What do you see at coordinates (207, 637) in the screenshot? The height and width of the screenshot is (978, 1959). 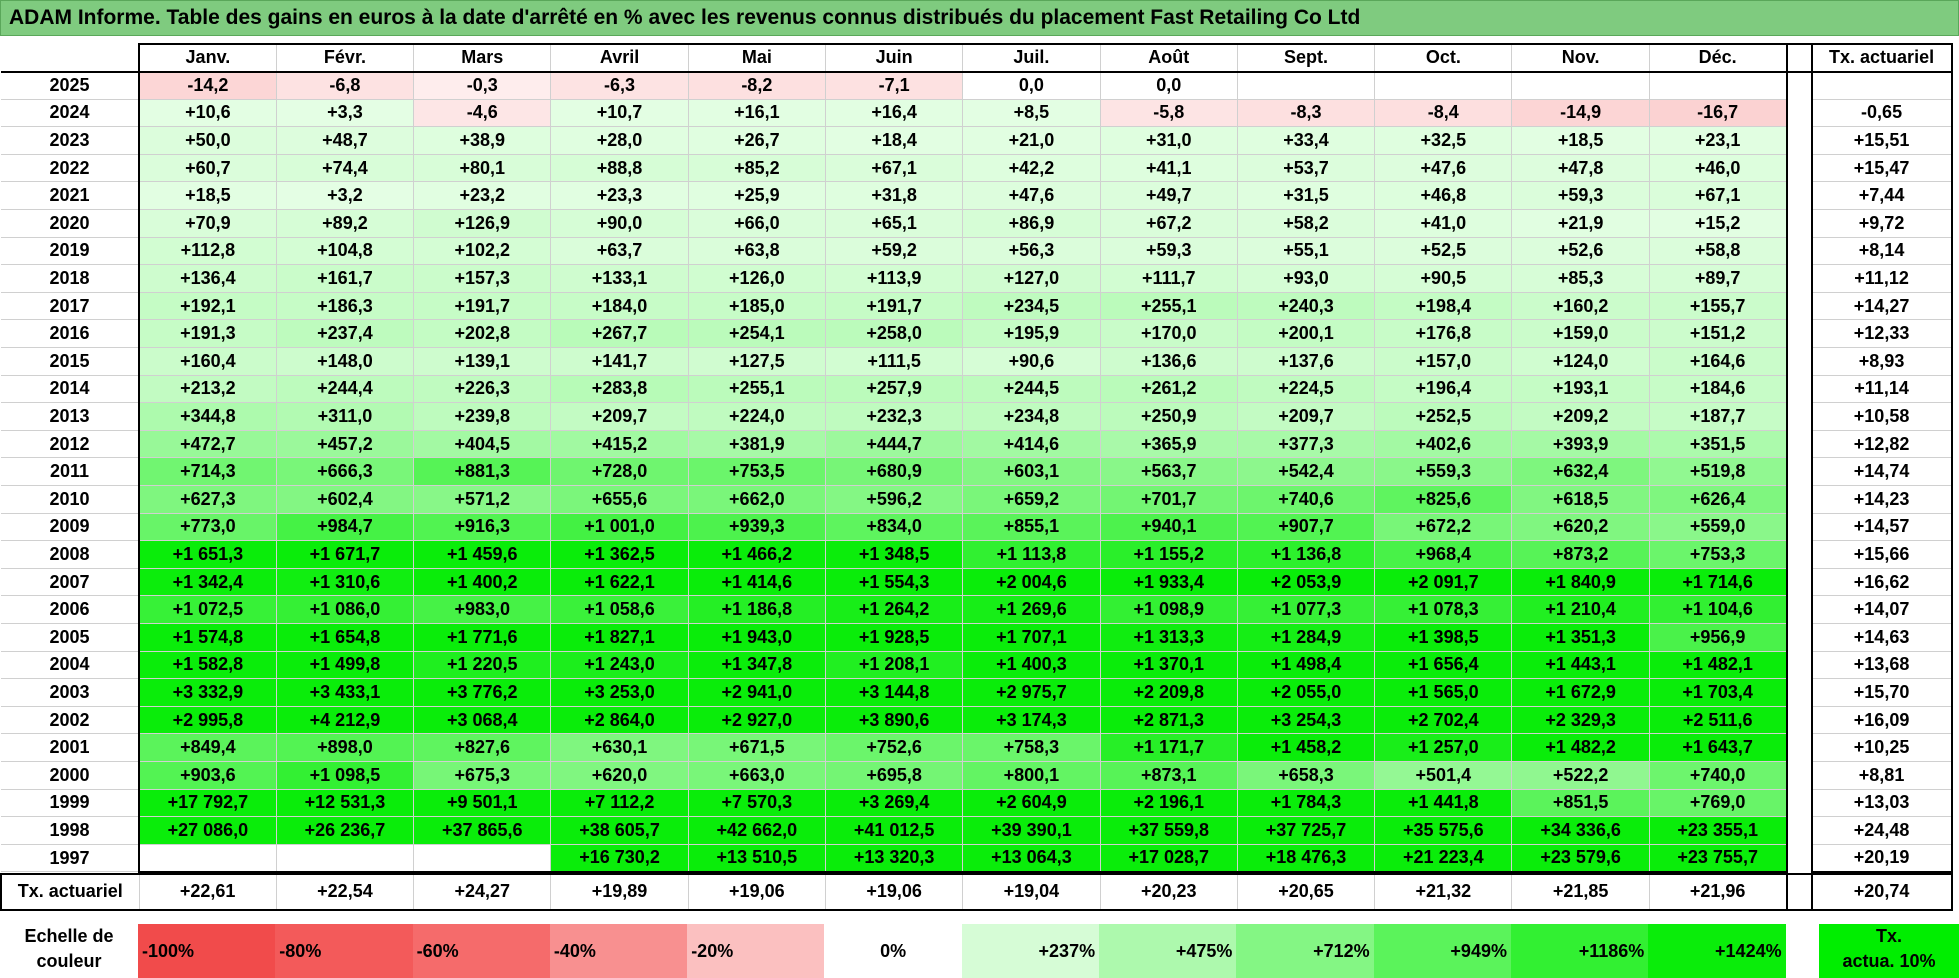 I see `value-cell: +1 574,8` at bounding box center [207, 637].